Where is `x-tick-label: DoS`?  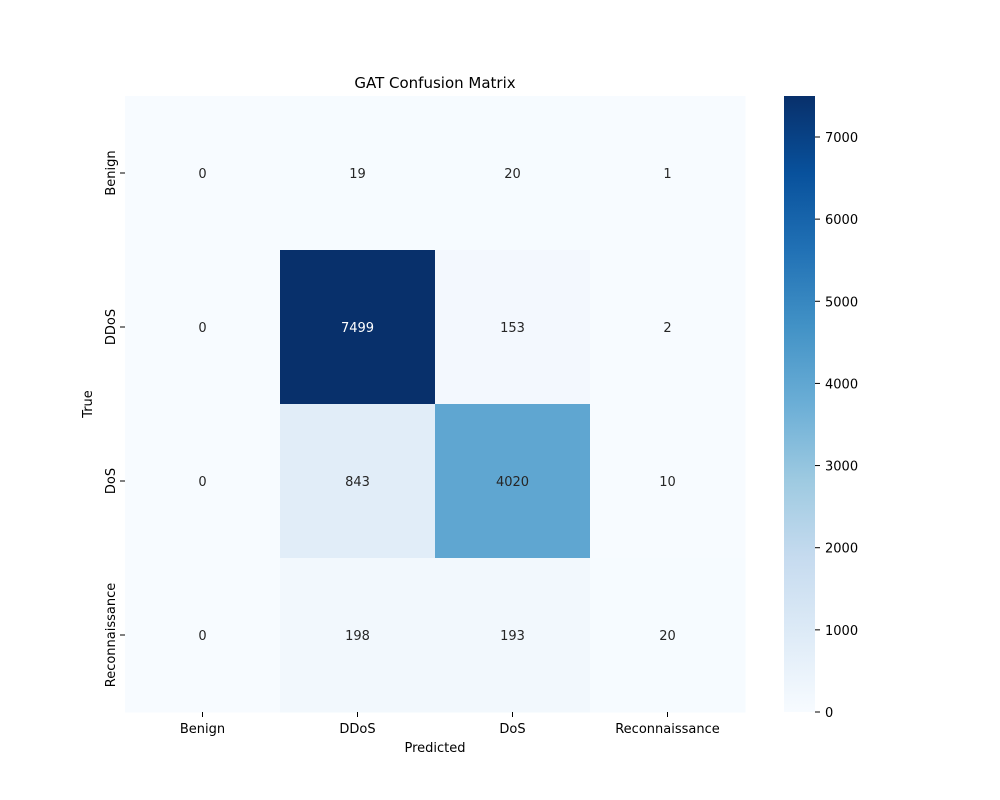 x-tick-label: DoS is located at coordinates (512, 729).